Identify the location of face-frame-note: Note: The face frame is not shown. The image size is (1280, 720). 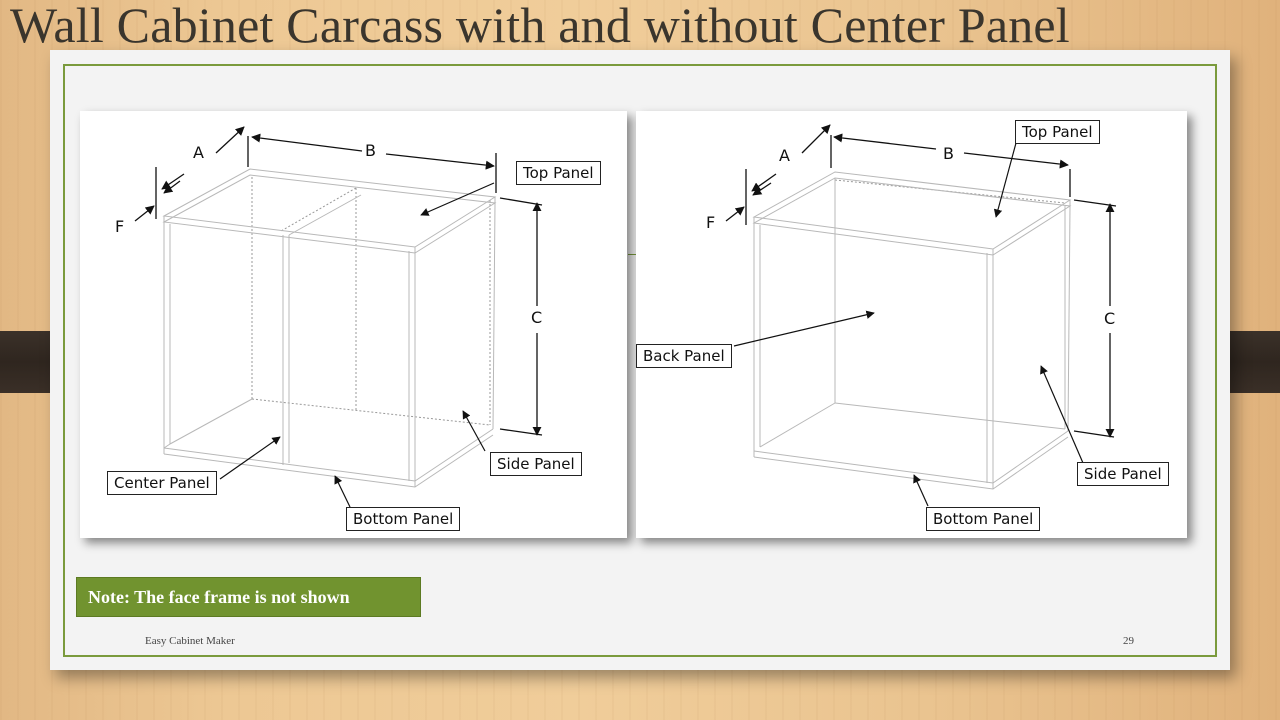
(248, 597).